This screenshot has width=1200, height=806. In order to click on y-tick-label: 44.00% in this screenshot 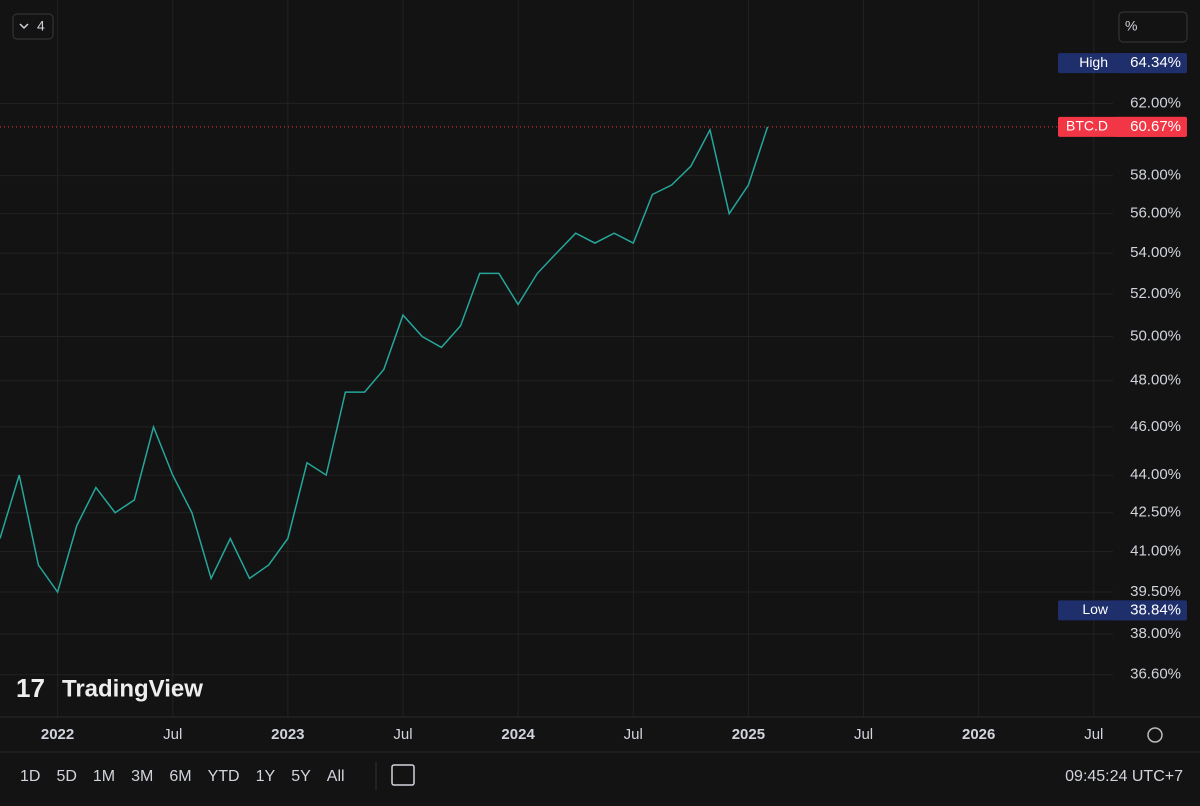, I will do `click(1155, 474)`.